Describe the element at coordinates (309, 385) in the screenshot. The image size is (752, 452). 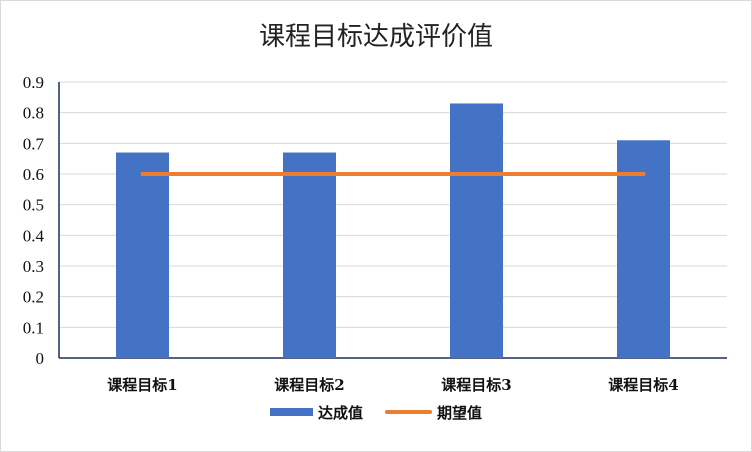
I see `x-tick-label: 课程目标2` at that location.